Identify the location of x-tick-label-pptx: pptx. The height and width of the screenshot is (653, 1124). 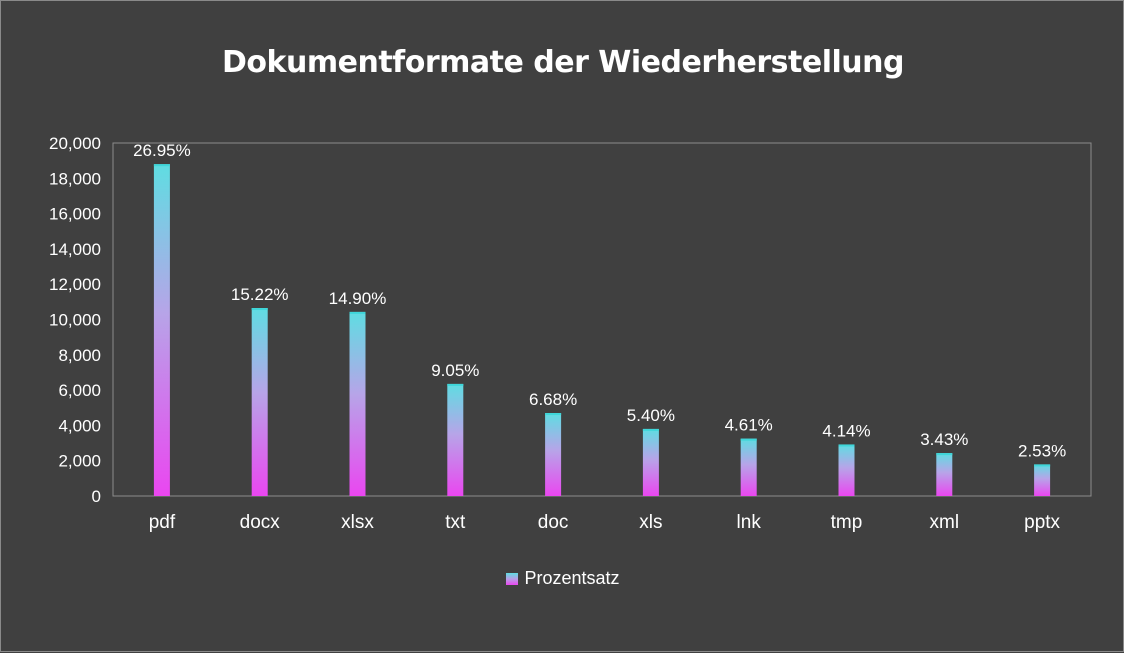
(1042, 522).